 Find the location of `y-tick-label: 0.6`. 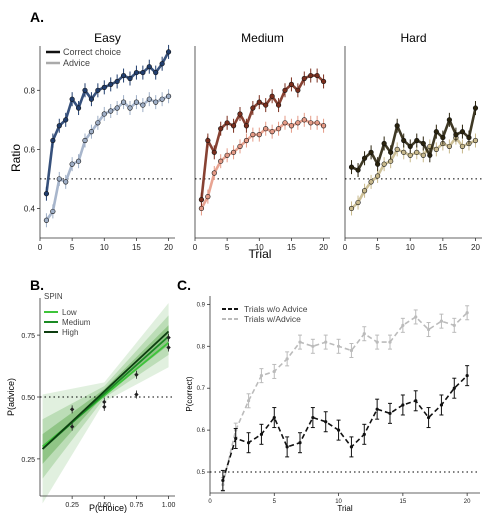

y-tick-label: 0.6 is located at coordinates (30, 149).